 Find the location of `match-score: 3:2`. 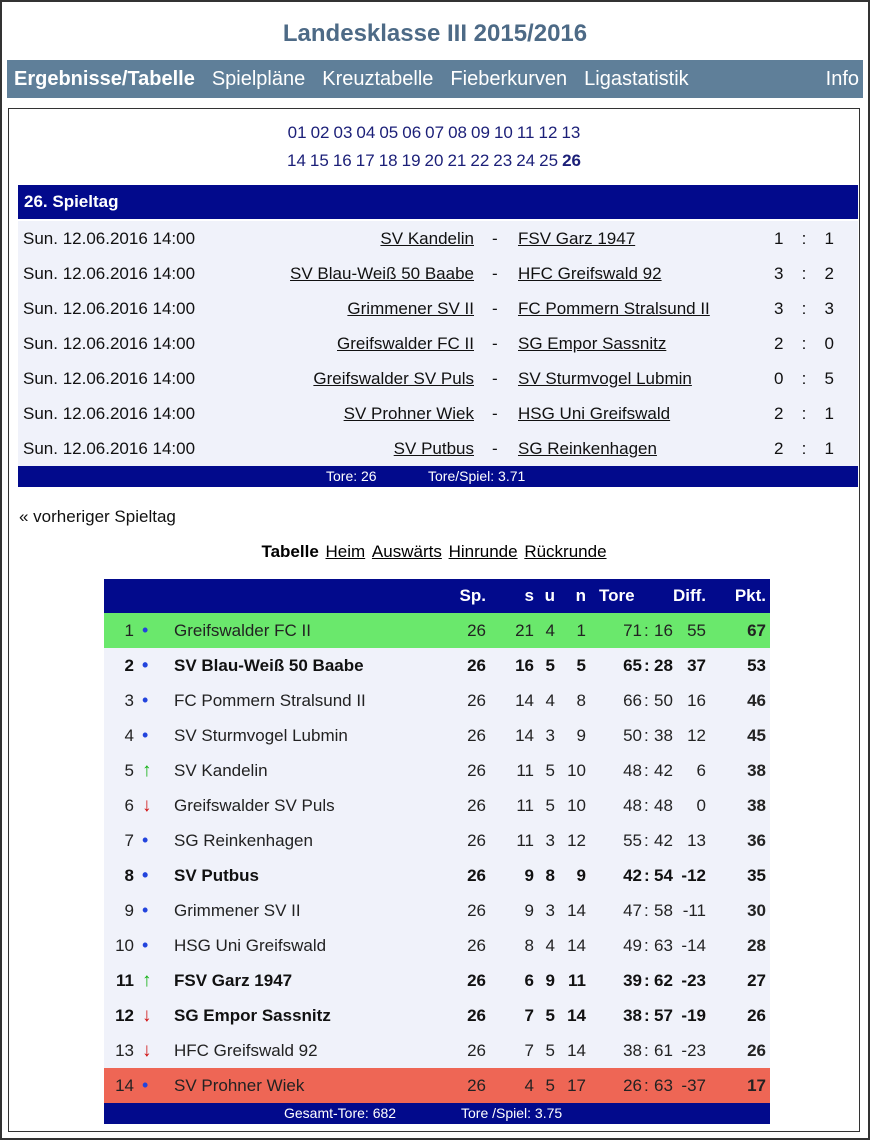

match-score: 3:2 is located at coordinates (804, 273).